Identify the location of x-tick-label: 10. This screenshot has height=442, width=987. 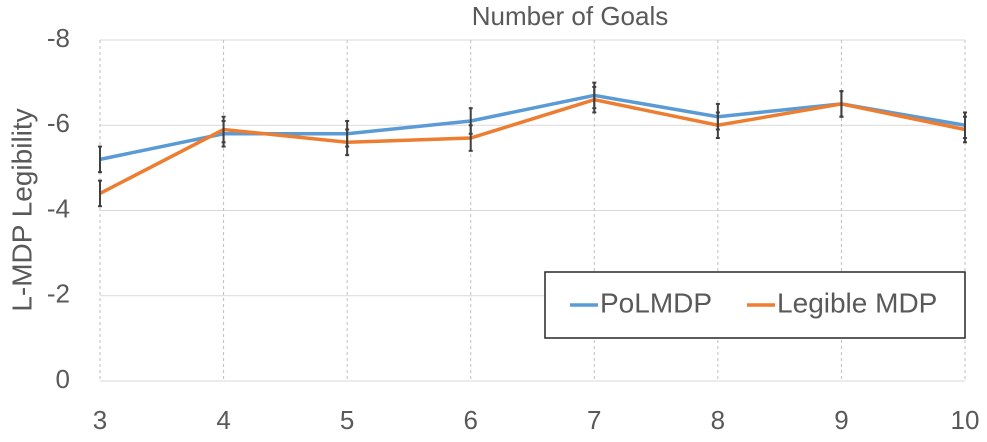
(965, 420).